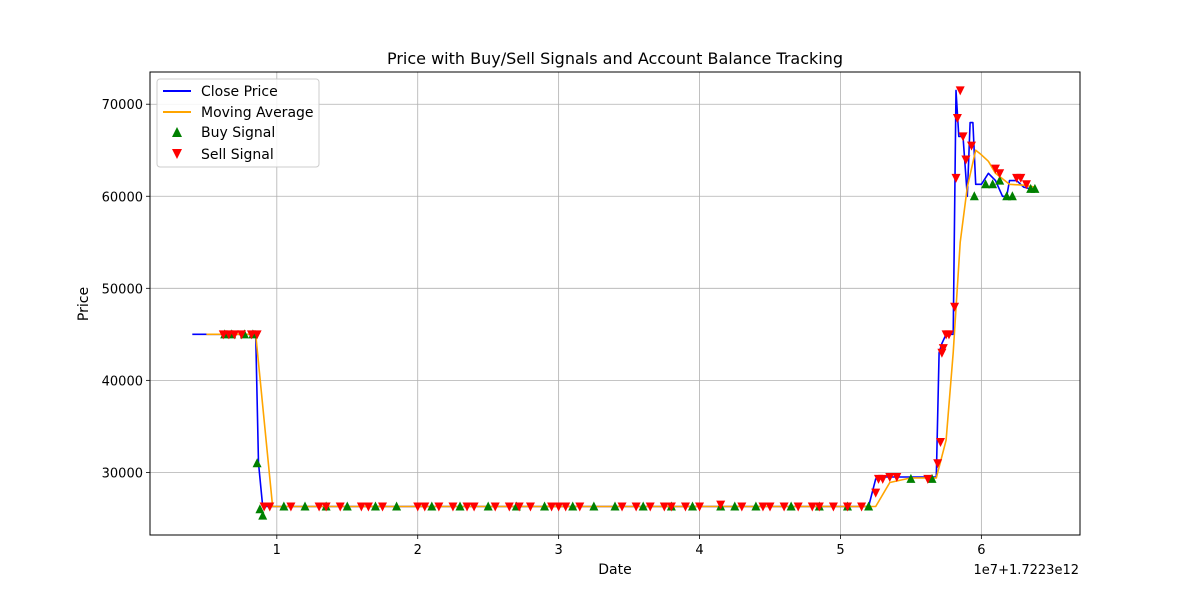  I want to click on legend-box, so click(238, 123).